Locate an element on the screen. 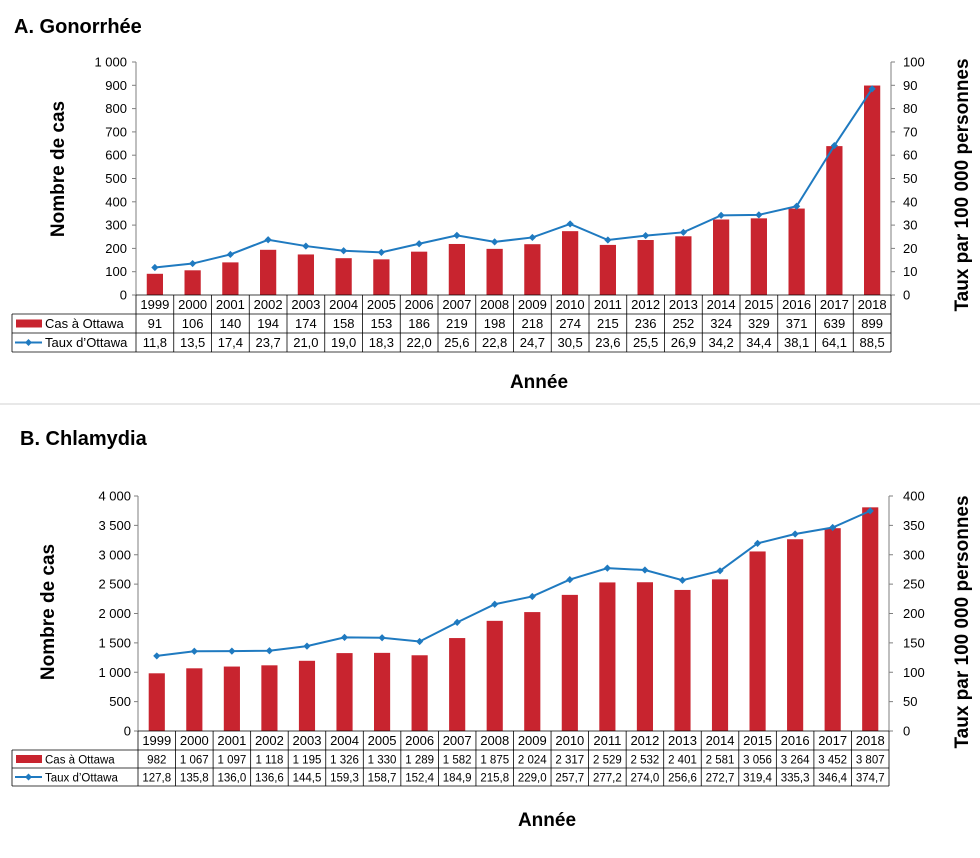  left-axis-tick-label: 1 500 is located at coordinates (114, 642).